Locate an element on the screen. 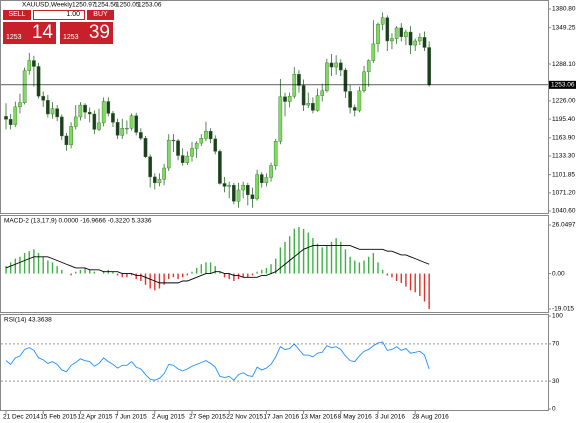 The height and width of the screenshot is (423, 576). y-tick-label: 0.00 is located at coordinates (558, 273).